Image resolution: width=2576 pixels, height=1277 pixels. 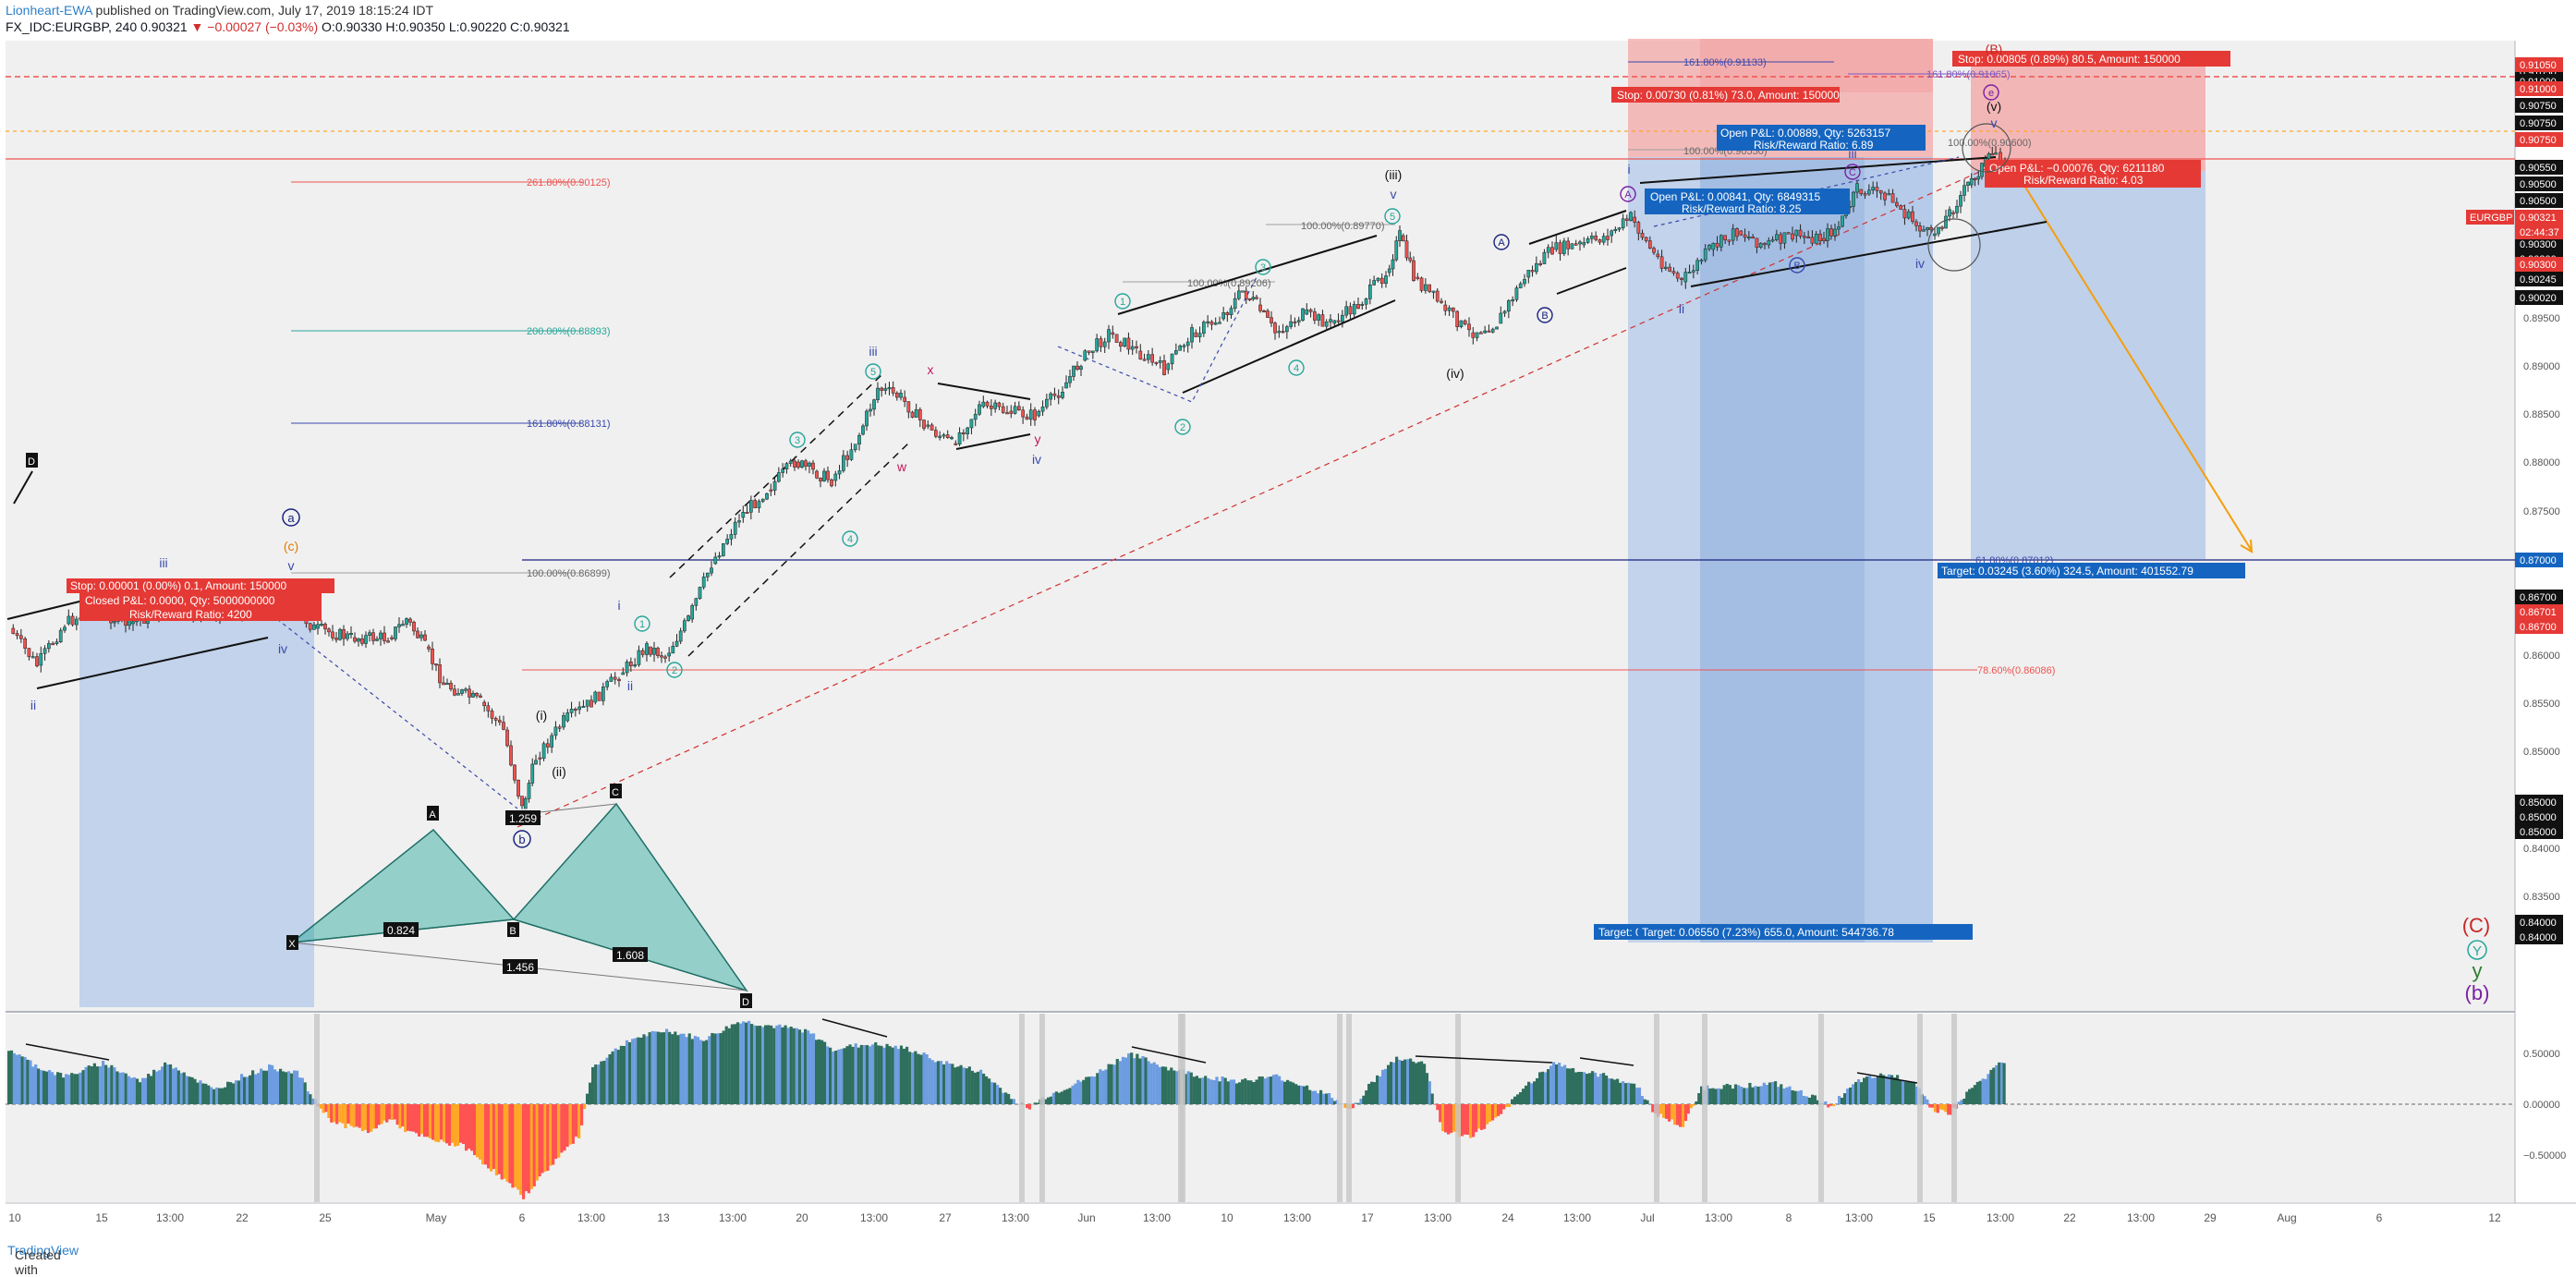 What do you see at coordinates (1742, 209) in the screenshot?
I see `mid-rr2-text: Risk/Reward Ratio: 8.25` at bounding box center [1742, 209].